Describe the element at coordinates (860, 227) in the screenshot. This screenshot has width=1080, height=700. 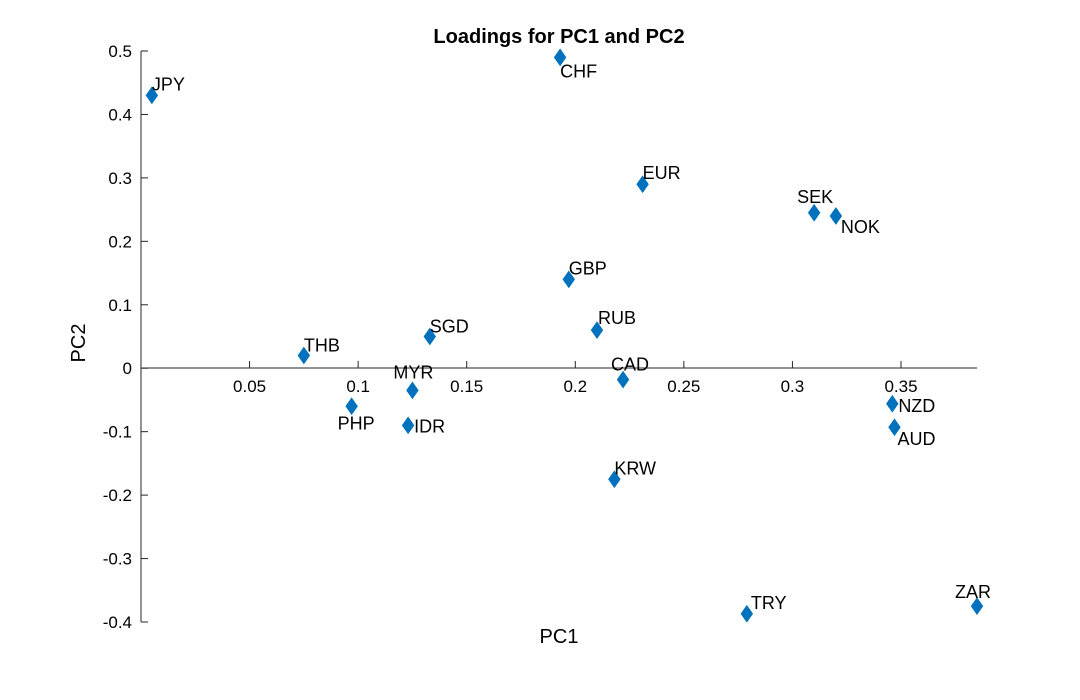
I see `point-label-nok: NOK` at that location.